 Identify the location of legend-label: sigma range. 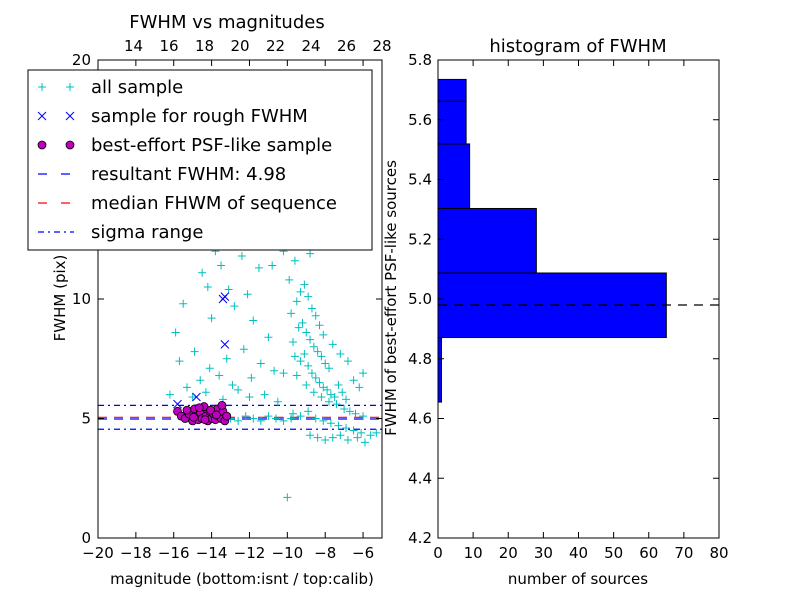
(147, 232).